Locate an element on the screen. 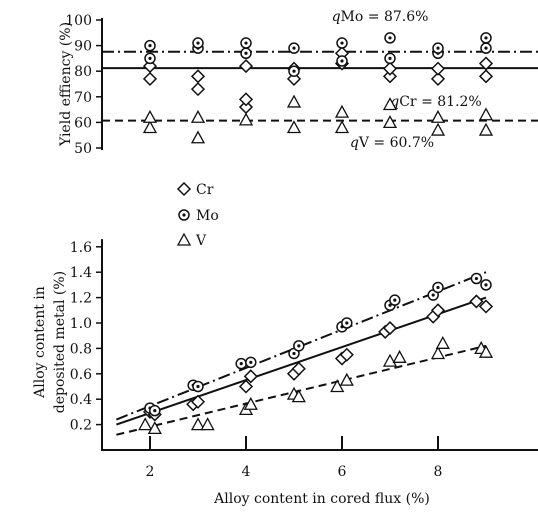 The image size is (538, 514). bottom-y-tick-label-2: 0.6 is located at coordinates (81, 375).